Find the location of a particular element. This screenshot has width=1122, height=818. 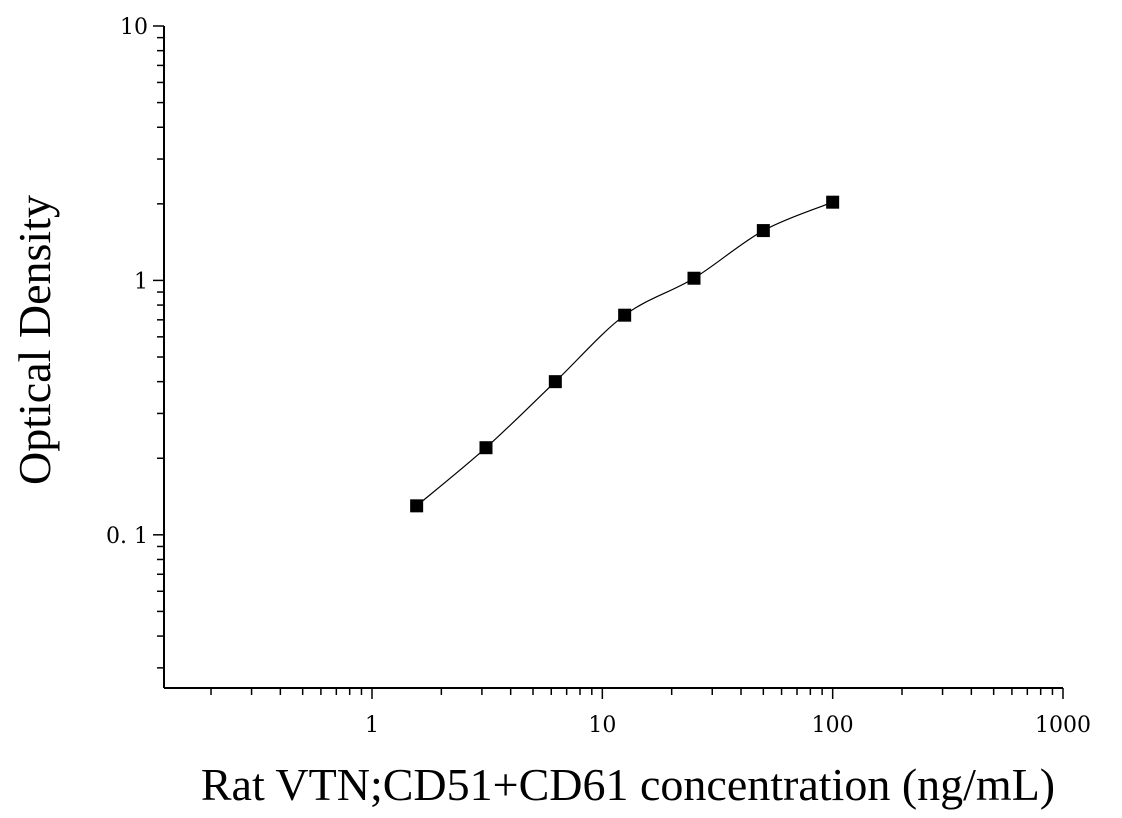

y-axis-title: Optical Density is located at coordinates (34, 340).